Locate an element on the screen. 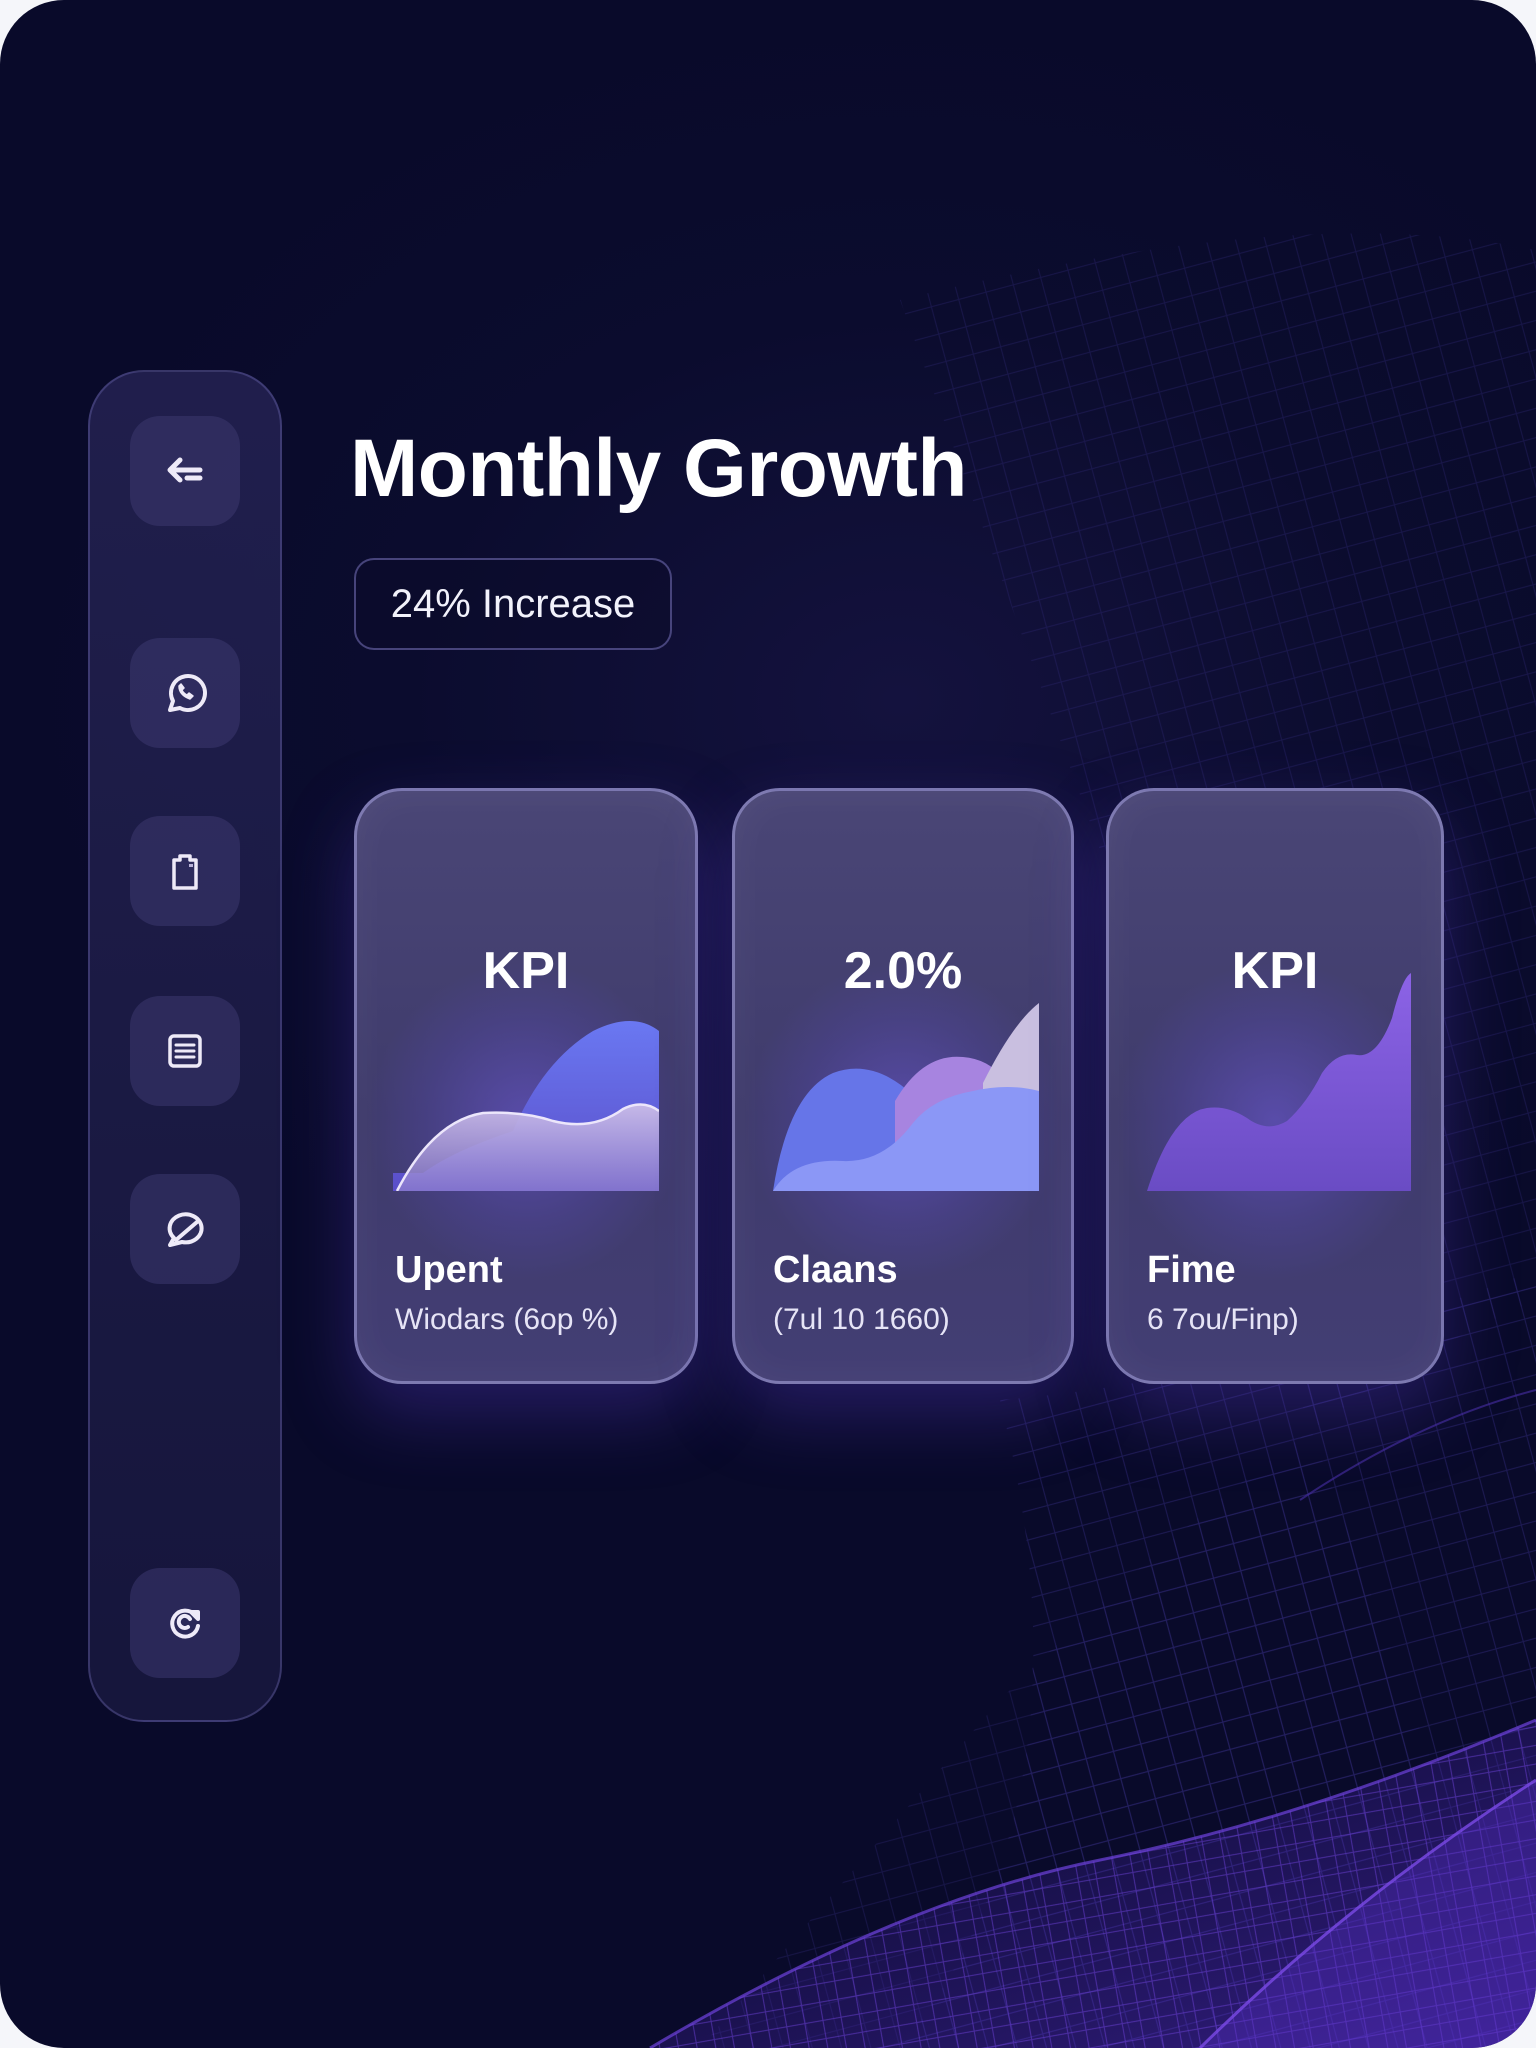 The width and height of the screenshot is (1536, 2048). kpi-card-1: KPI Upent Wiodars (6op %) is located at coordinates (526, 1086).